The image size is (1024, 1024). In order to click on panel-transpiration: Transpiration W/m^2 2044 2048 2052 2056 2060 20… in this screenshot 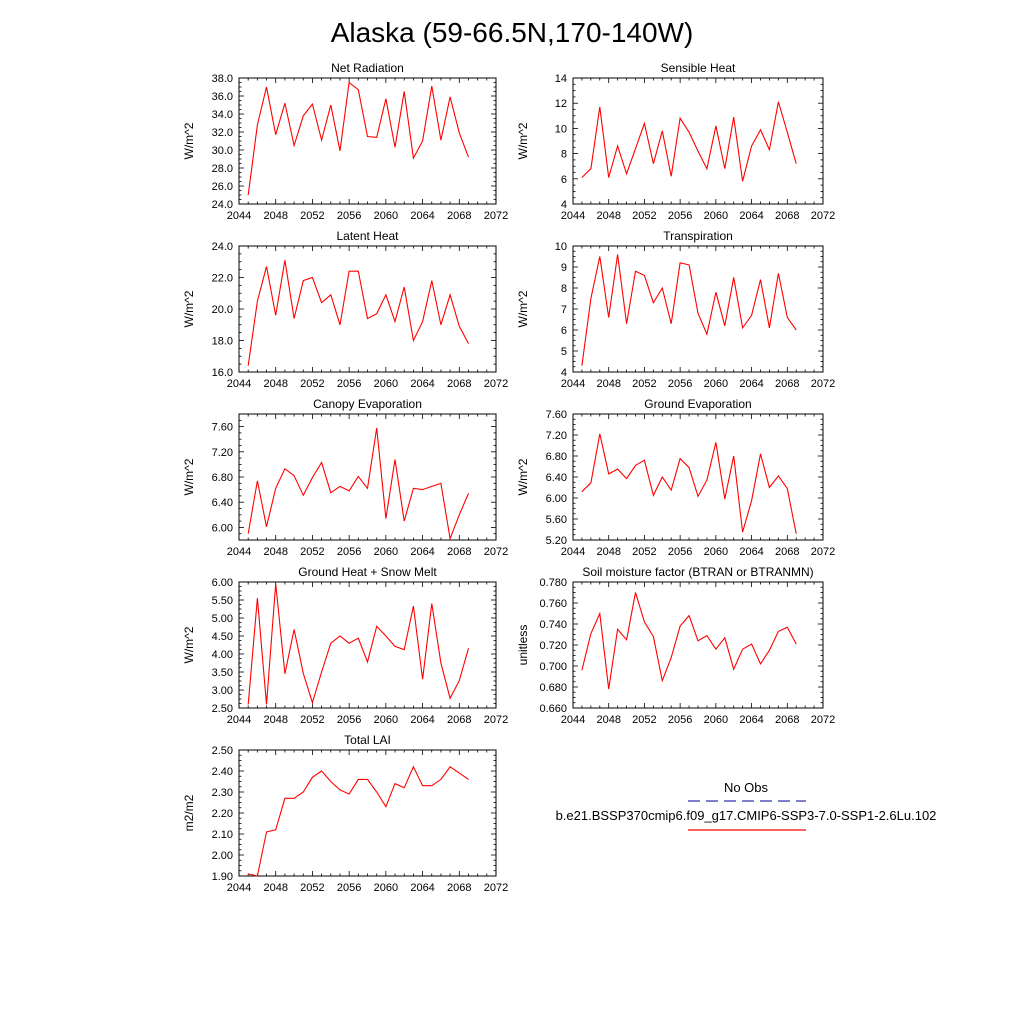, I will do `click(675, 309)`.